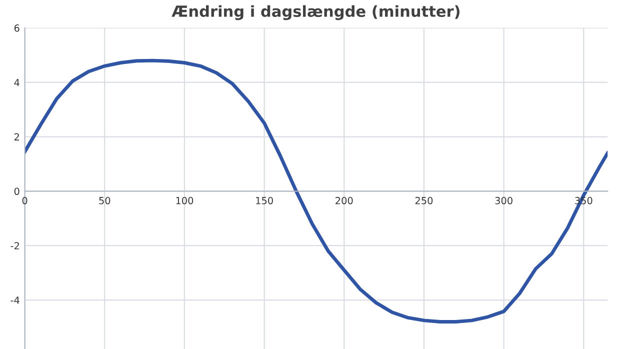 The width and height of the screenshot is (620, 349). Describe the element at coordinates (15, 300) in the screenshot. I see `y-tick-label: -4` at that location.